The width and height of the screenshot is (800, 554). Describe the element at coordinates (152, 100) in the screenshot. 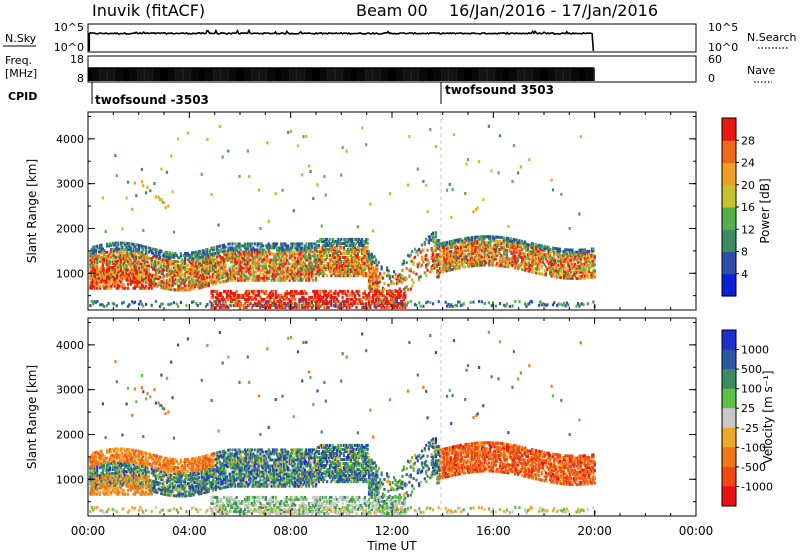

I see `cpid-segment-1: twofsound -3503` at that location.